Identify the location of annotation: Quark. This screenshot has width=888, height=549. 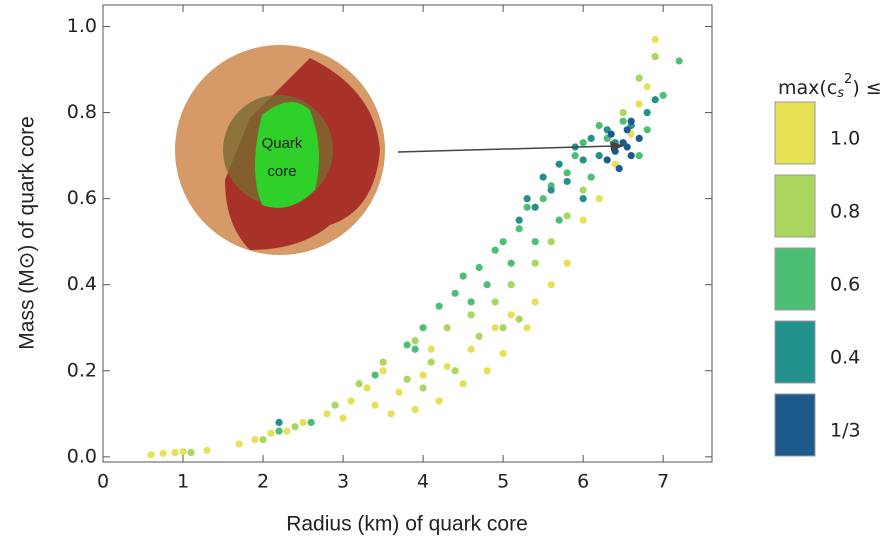
(282, 143).